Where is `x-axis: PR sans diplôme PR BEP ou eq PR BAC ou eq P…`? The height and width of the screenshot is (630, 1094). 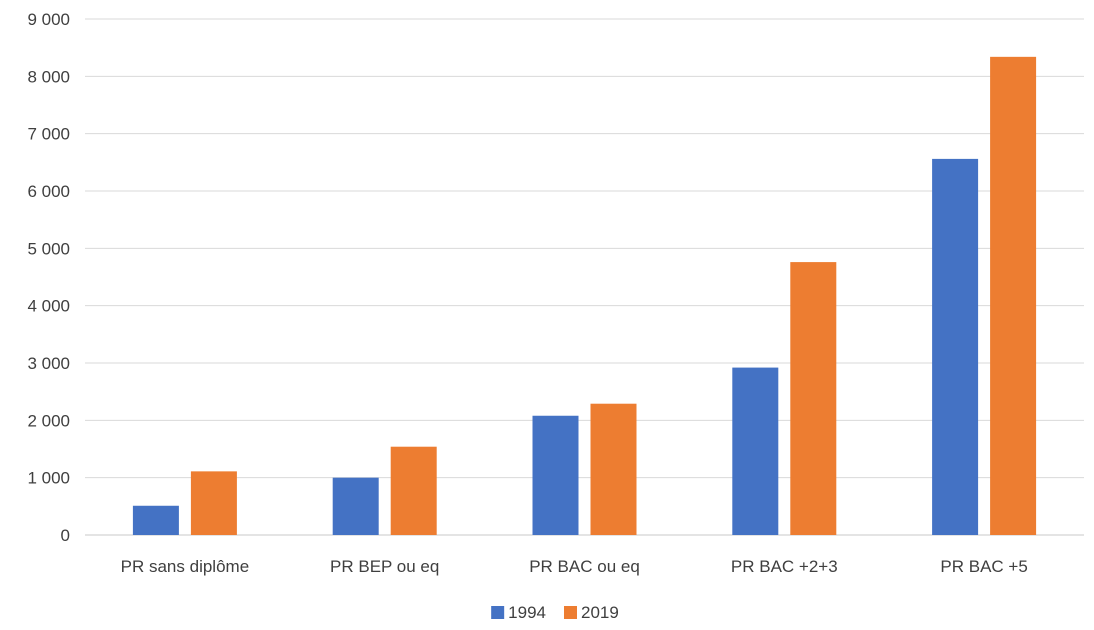 x-axis: PR sans diplôme PR BEP ou eq PR BAC ou eq P… is located at coordinates (574, 566).